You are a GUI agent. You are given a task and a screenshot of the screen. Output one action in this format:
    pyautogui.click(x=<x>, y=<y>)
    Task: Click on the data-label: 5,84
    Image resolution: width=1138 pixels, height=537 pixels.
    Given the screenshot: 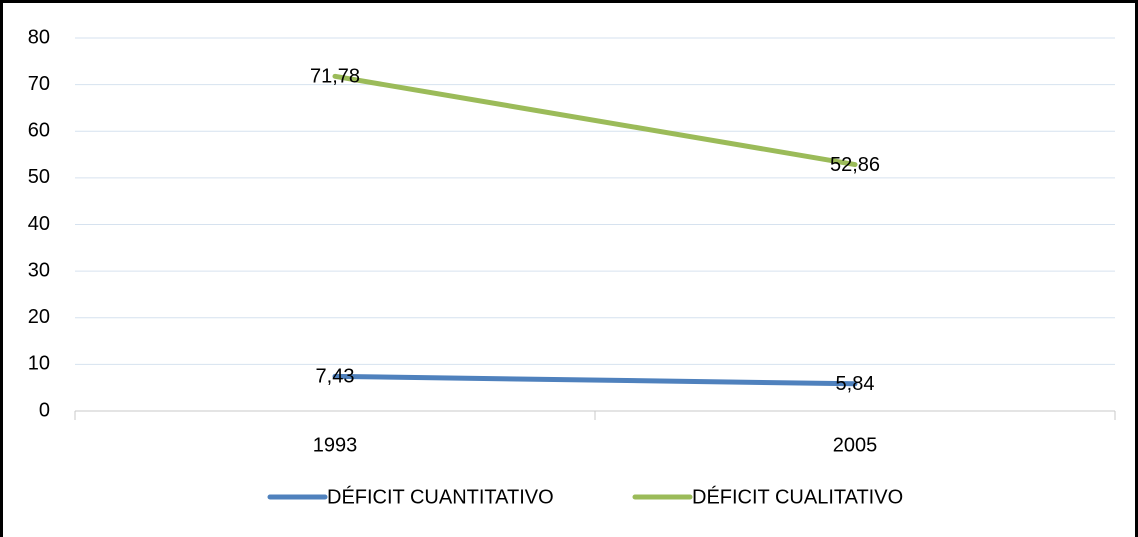 What is the action you would take?
    pyautogui.click(x=855, y=384)
    